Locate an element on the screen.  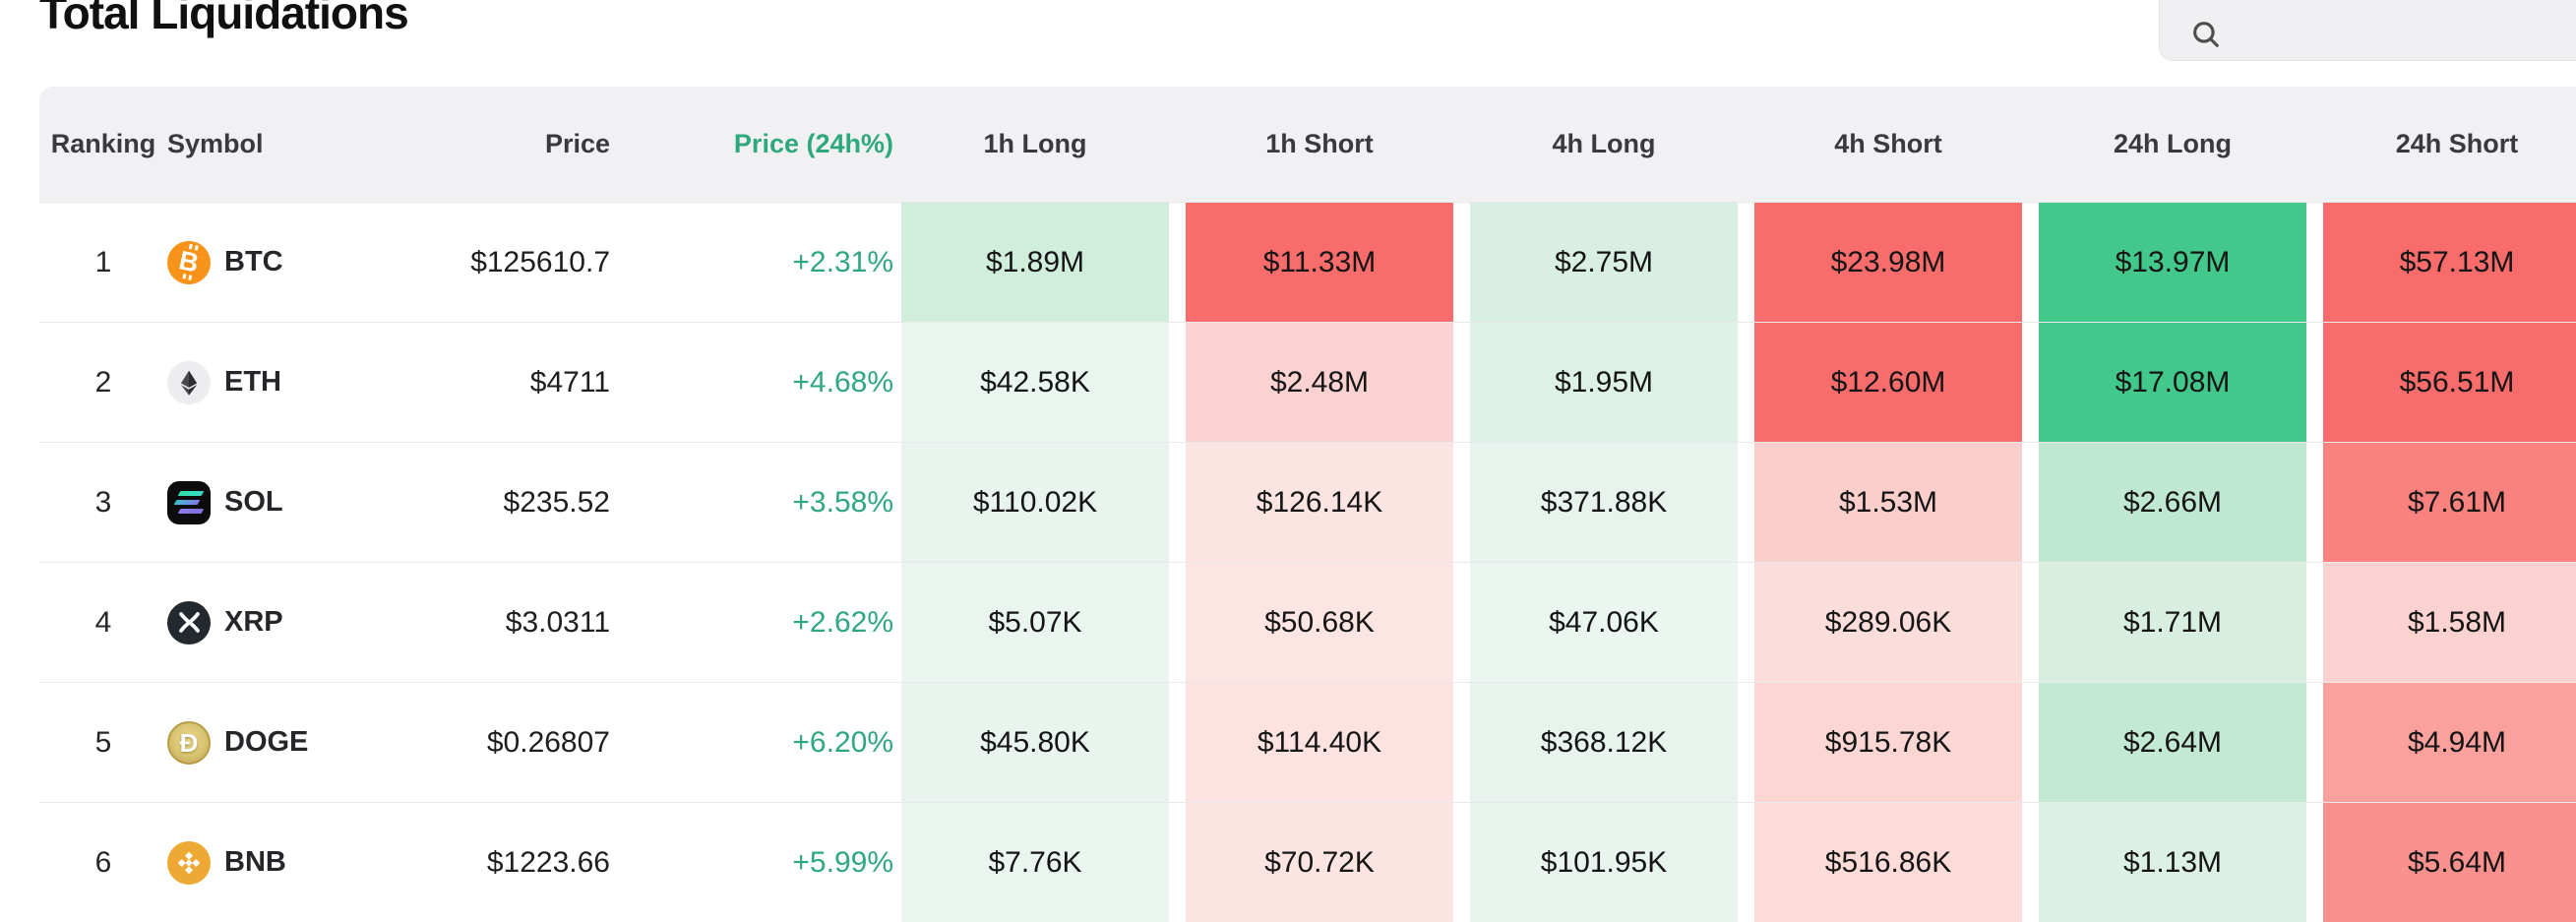
symbol-cell: XRP is located at coordinates (265, 622).